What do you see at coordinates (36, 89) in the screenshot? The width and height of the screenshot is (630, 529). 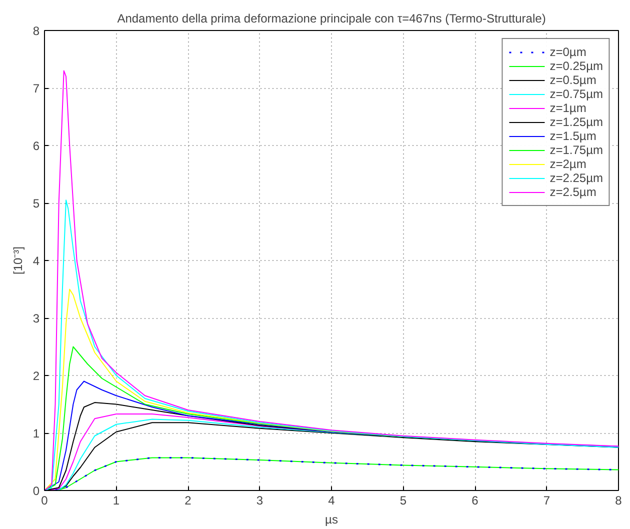 I see `y-tick-label: 7` at bounding box center [36, 89].